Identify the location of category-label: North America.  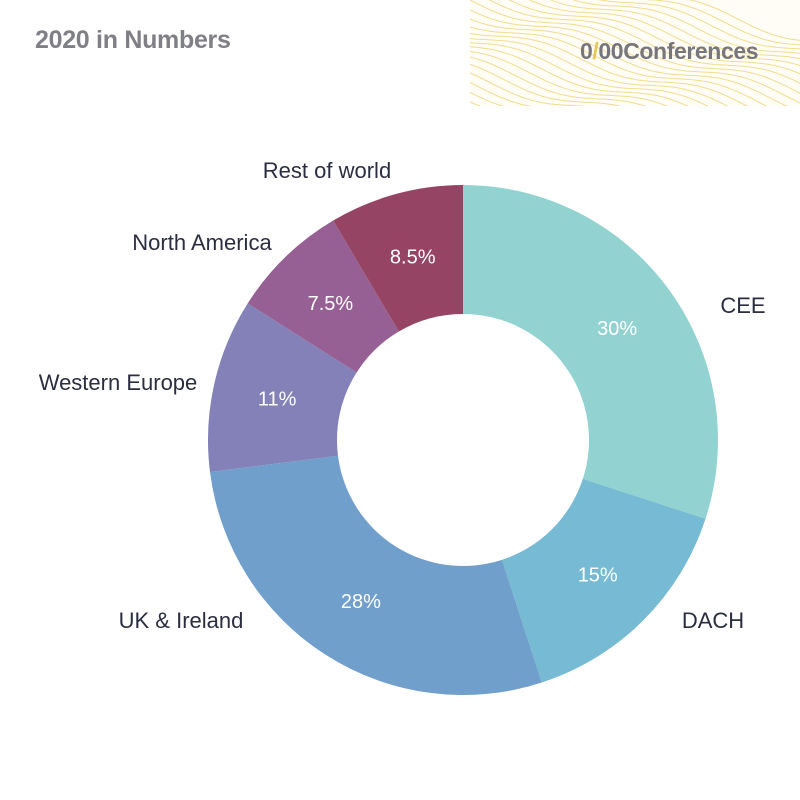
(202, 242).